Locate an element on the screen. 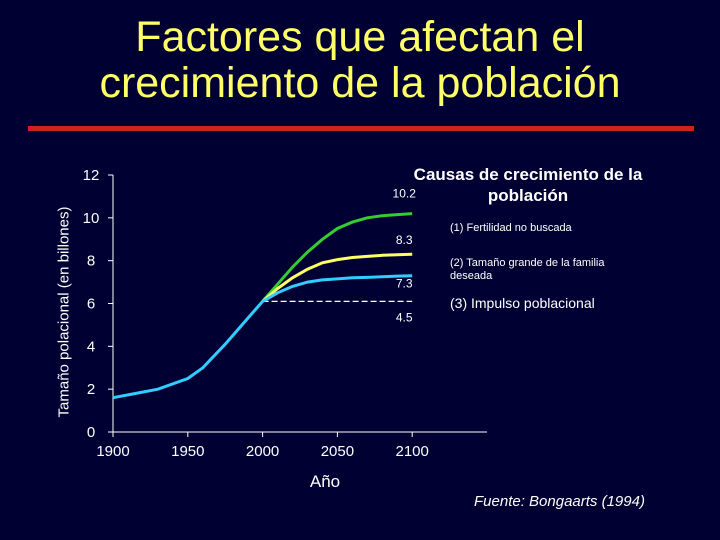 The width and height of the screenshot is (720, 540). title-divider is located at coordinates (361, 128).